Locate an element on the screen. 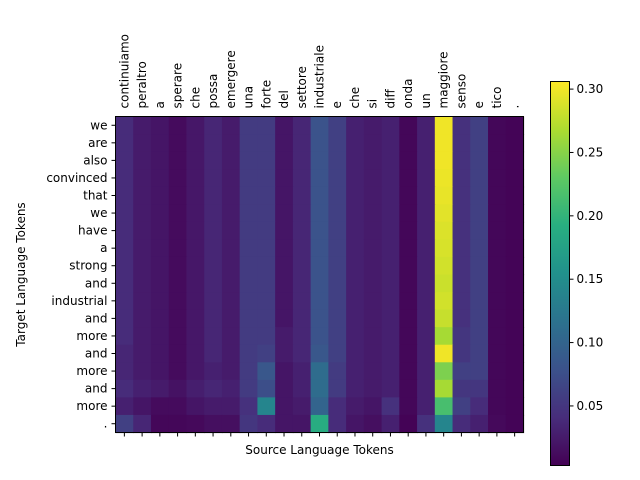  x-tick-label: un is located at coordinates (426, 100).